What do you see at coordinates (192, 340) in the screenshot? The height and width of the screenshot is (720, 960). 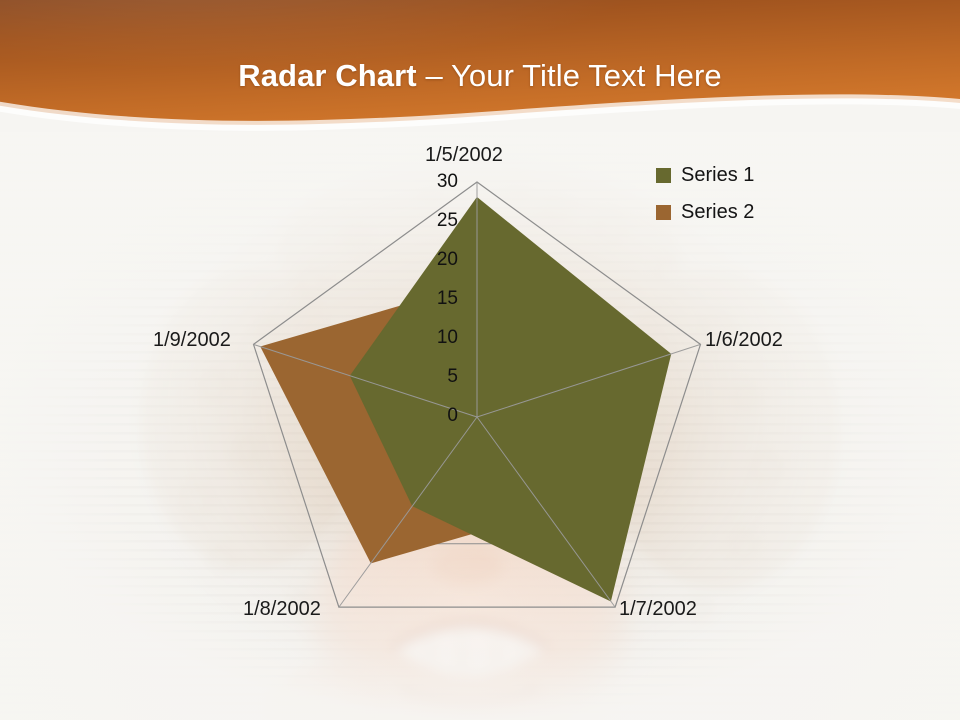 I see `axis-label-left: 1/9/2002` at bounding box center [192, 340].